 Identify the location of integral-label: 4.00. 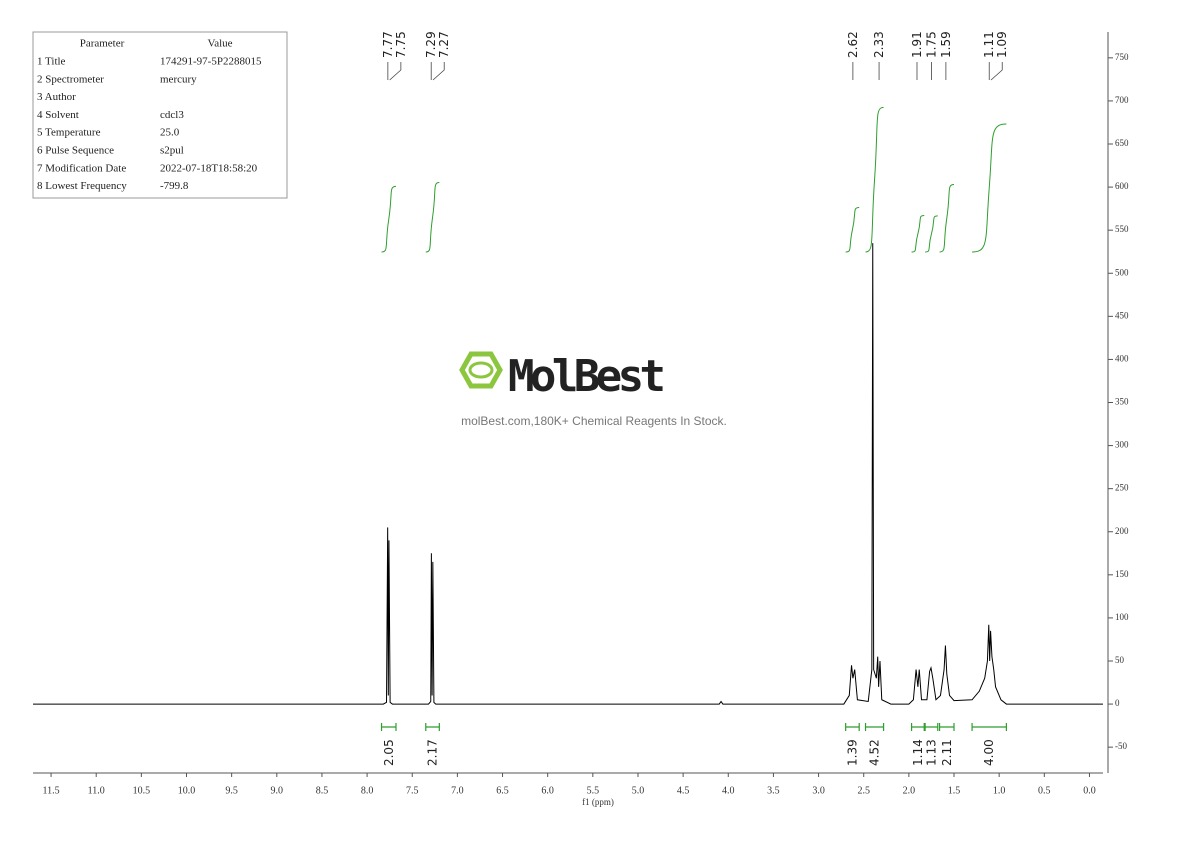
(989, 752).